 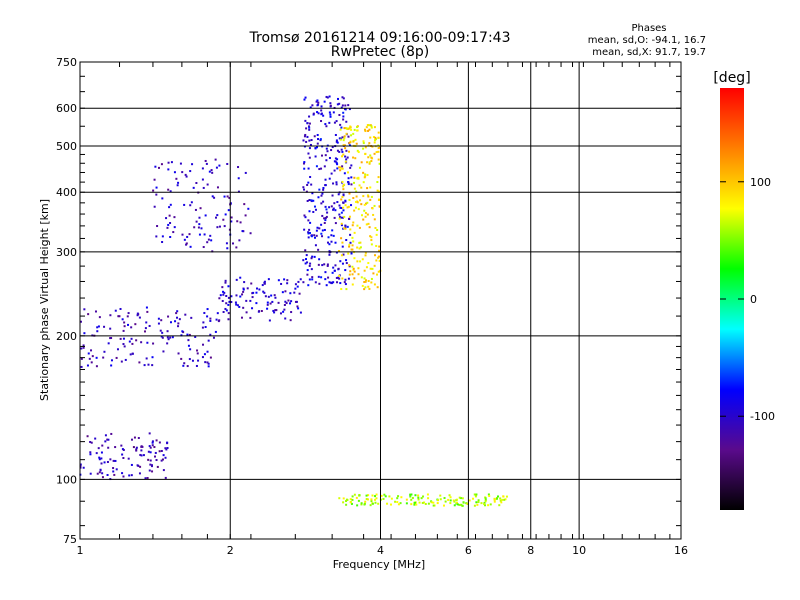 What do you see at coordinates (753, 299) in the screenshot?
I see `colorbar-tick-label: 0` at bounding box center [753, 299].